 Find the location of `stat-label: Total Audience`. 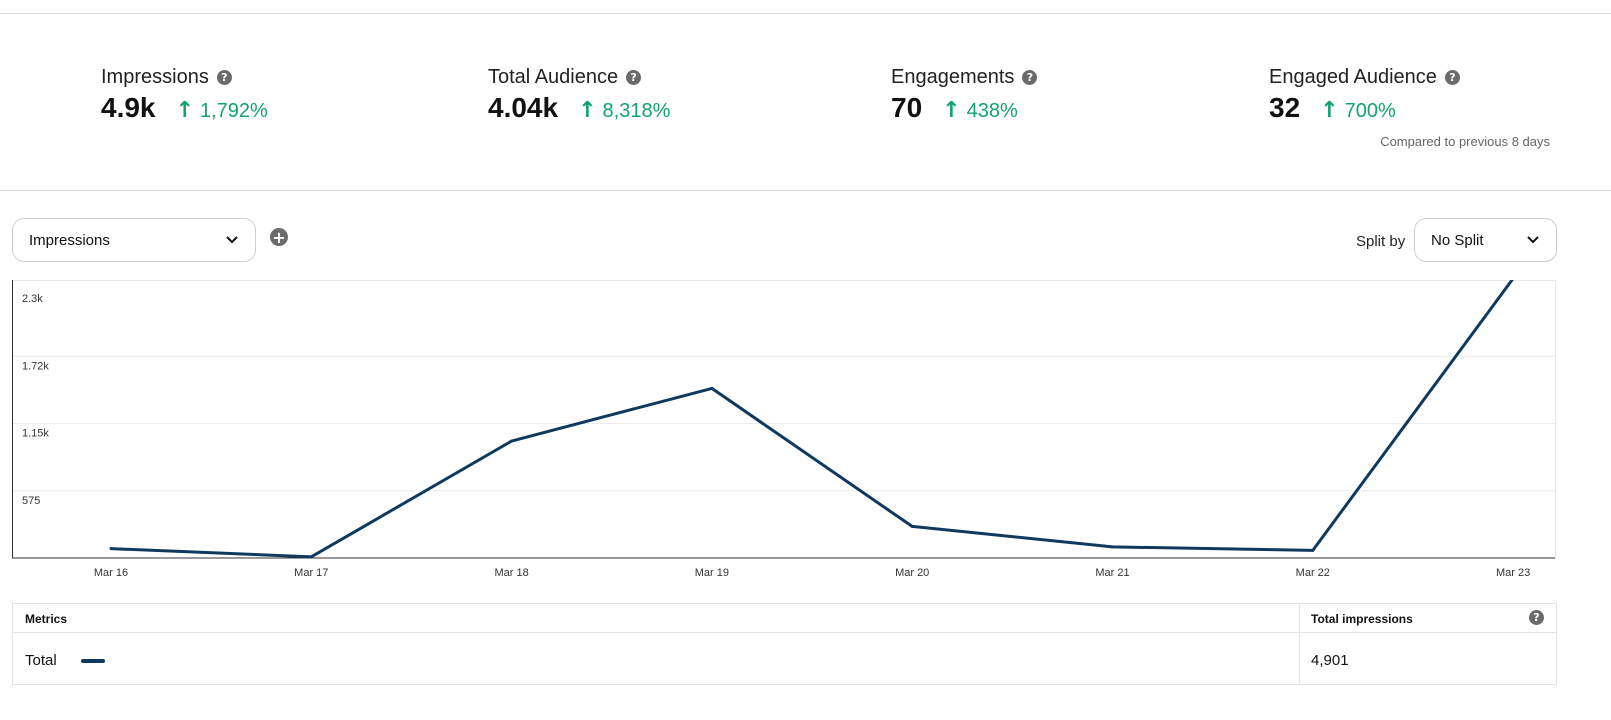

stat-label: Total Audience is located at coordinates (553, 76).